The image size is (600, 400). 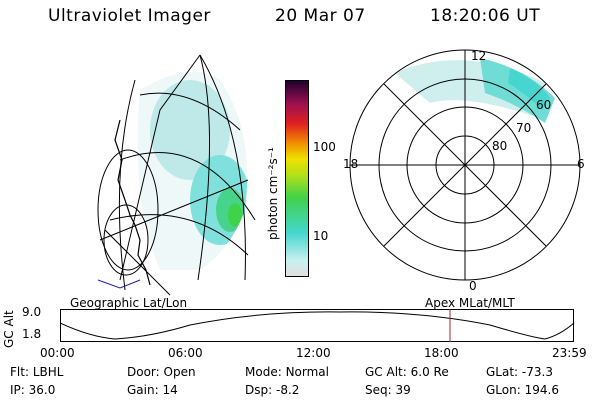 I want to click on alt-ylabel: GC Alt, so click(x=9, y=329).